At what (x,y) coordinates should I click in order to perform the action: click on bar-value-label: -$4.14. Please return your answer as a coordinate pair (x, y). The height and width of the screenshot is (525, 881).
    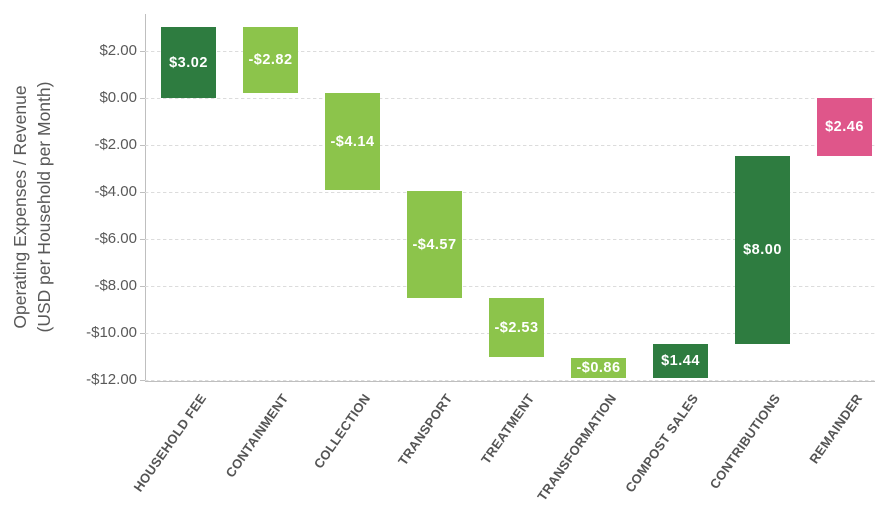
    Looking at the image, I should click on (352, 141).